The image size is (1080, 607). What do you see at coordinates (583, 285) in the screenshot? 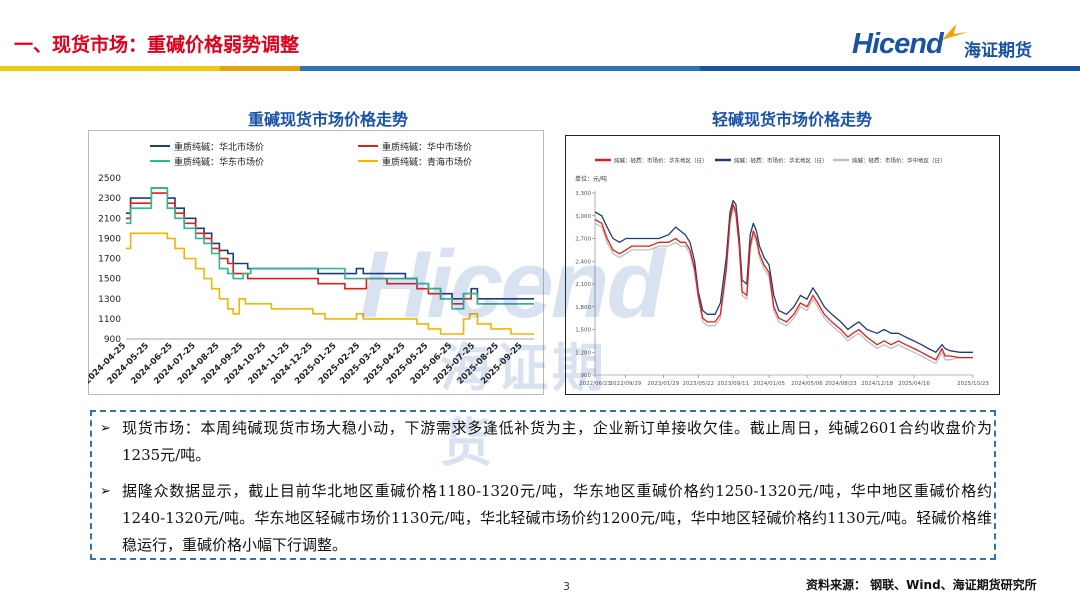
I see `y-tick-label: 2,100` at bounding box center [583, 285].